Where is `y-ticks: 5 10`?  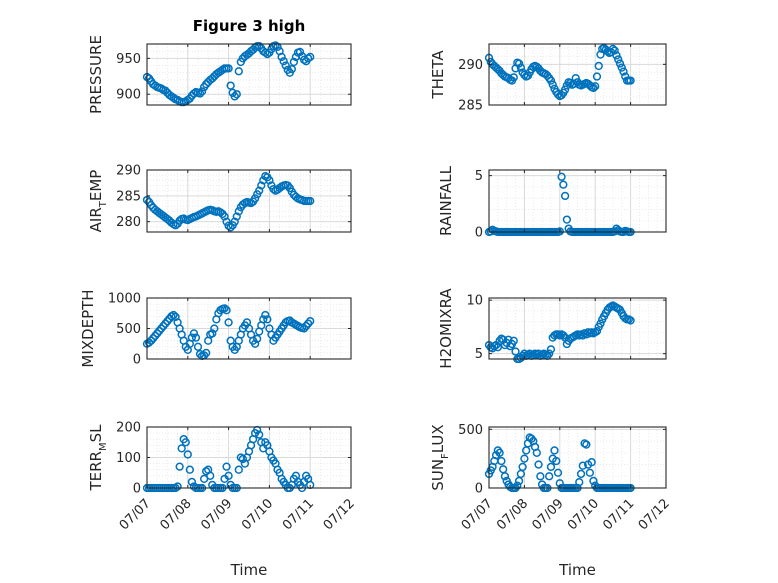
y-ticks: 5 10 is located at coordinates (566, 328).